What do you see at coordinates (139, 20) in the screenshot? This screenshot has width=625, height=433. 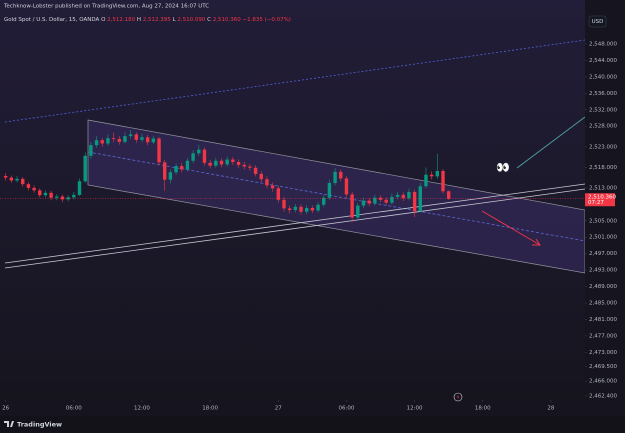 I see `ohlc-key: H` at bounding box center [139, 20].